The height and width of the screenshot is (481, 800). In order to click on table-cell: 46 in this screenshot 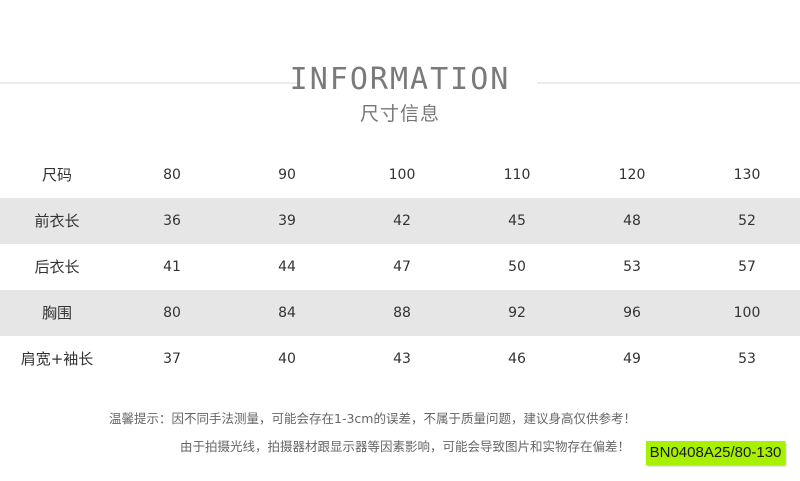, I will do `click(517, 359)`.